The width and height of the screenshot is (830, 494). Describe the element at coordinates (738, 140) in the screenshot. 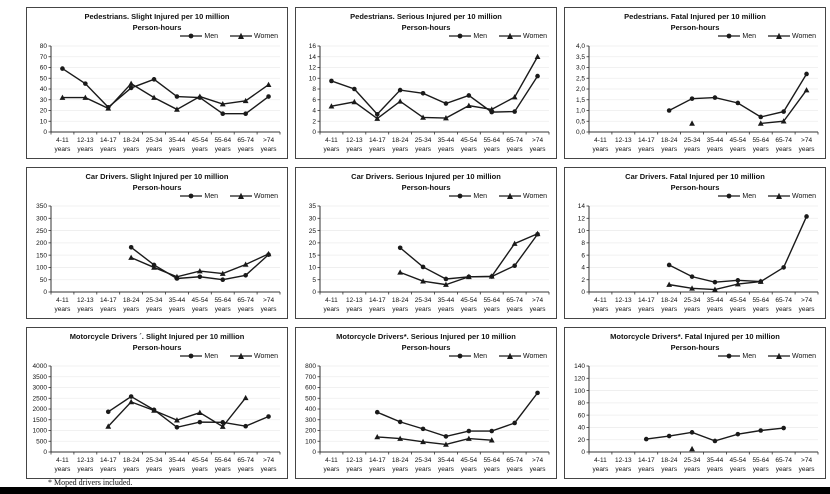

I see `svg-text: 45-54` at that location.